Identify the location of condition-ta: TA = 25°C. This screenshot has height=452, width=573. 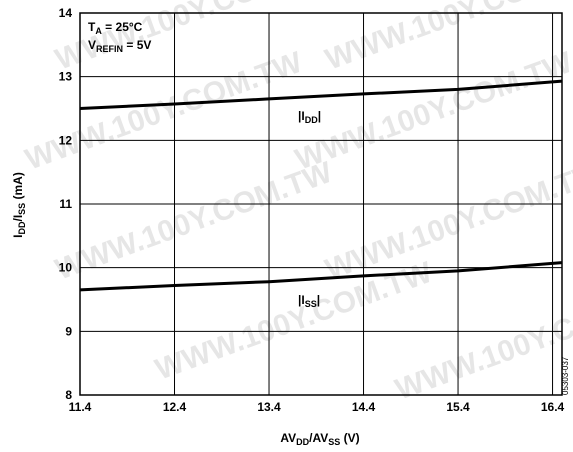
(115, 28).